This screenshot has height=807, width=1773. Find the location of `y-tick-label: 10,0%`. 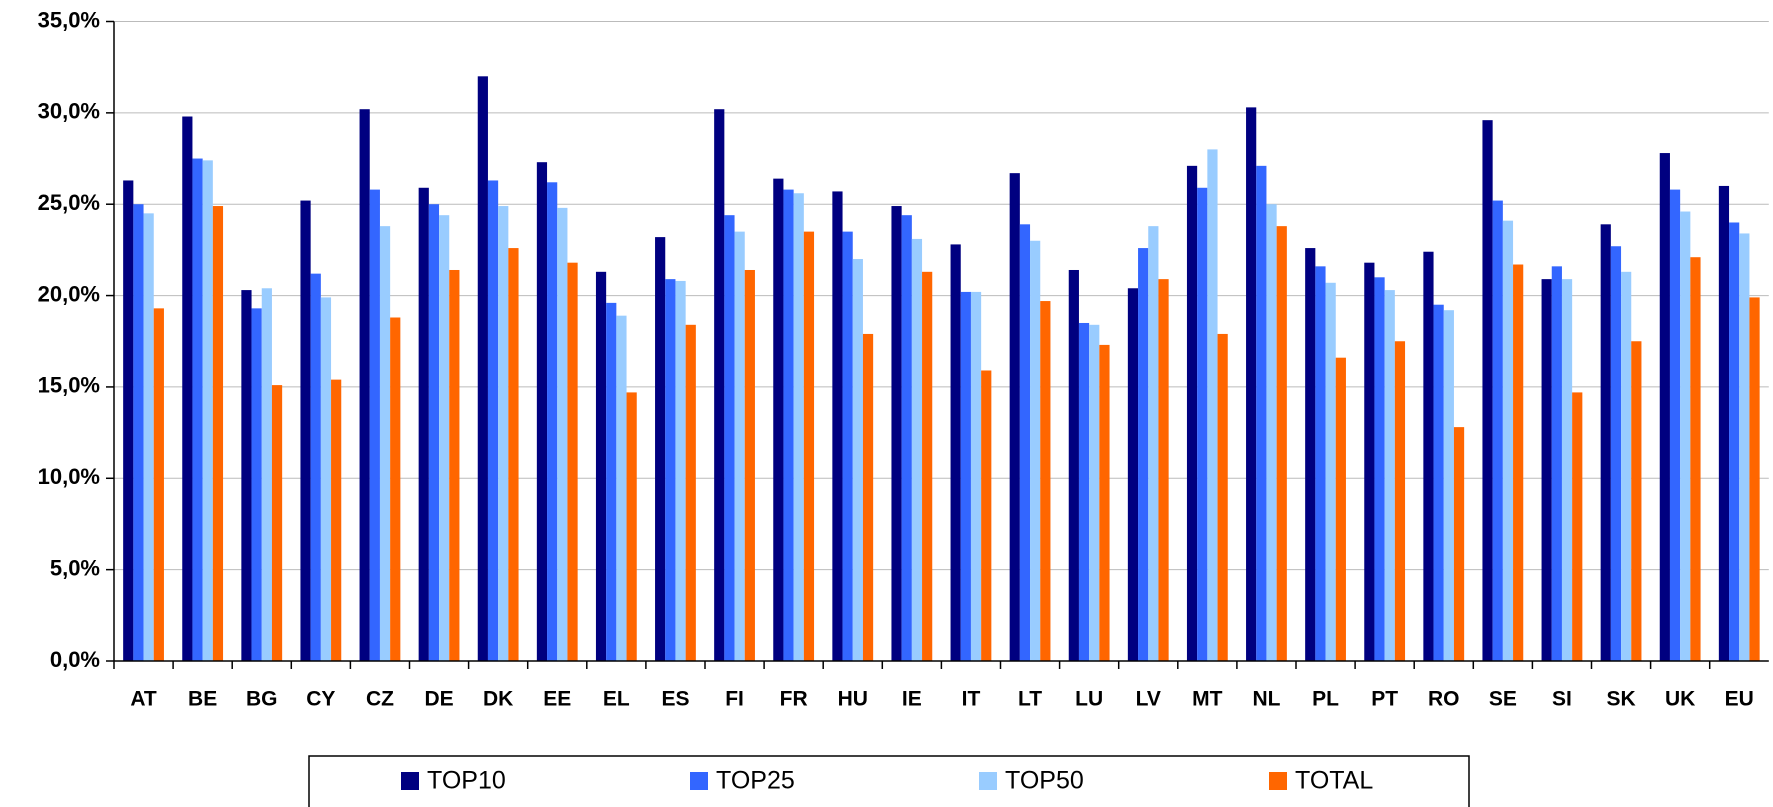

y-tick-label: 10,0% is located at coordinates (69, 476).